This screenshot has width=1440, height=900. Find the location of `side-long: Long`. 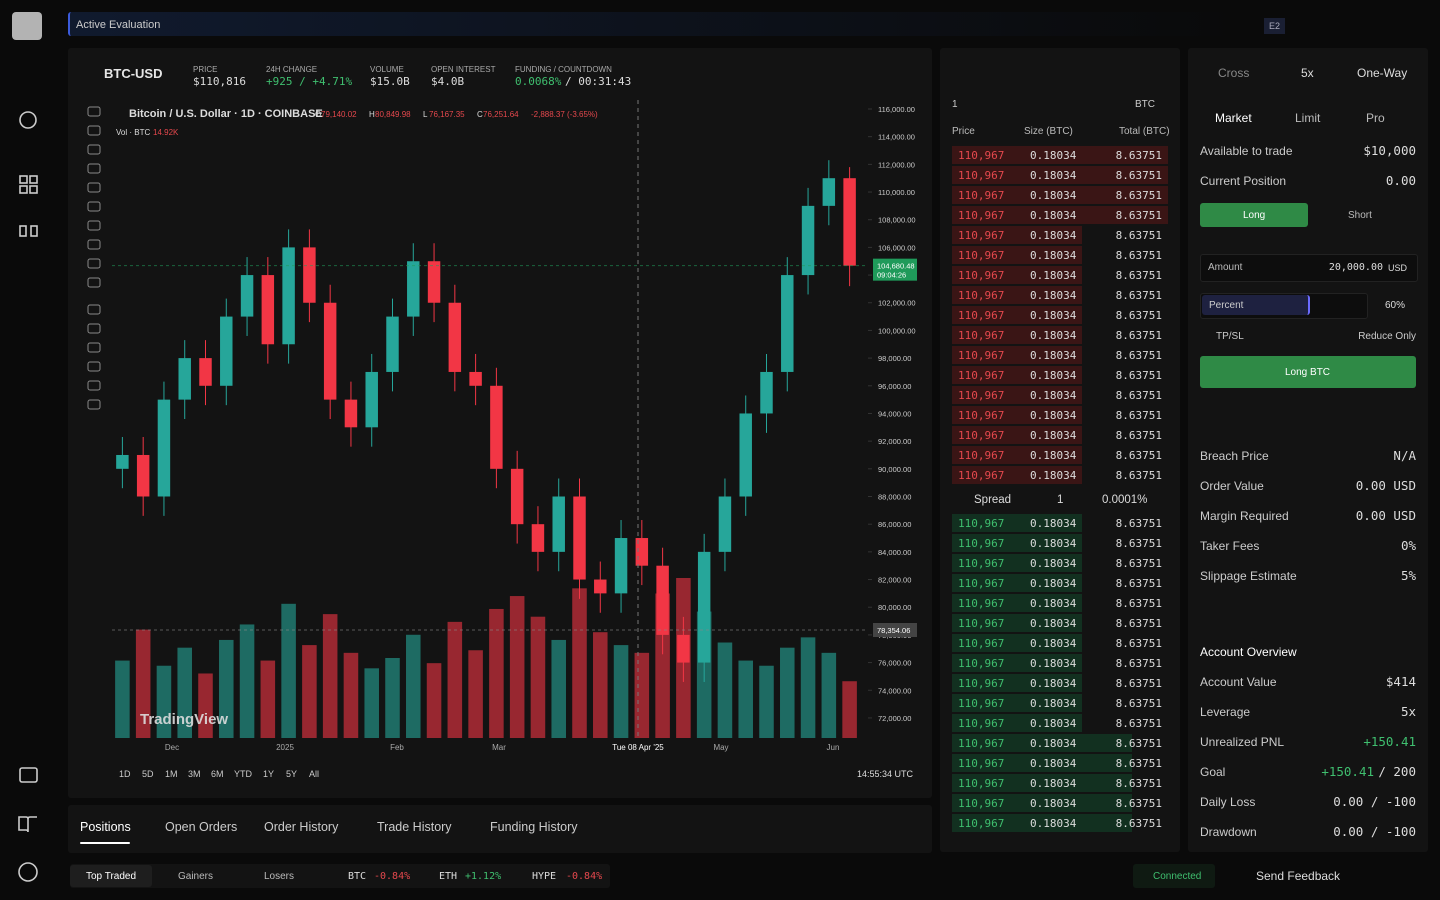

side-long: Long is located at coordinates (1254, 215).